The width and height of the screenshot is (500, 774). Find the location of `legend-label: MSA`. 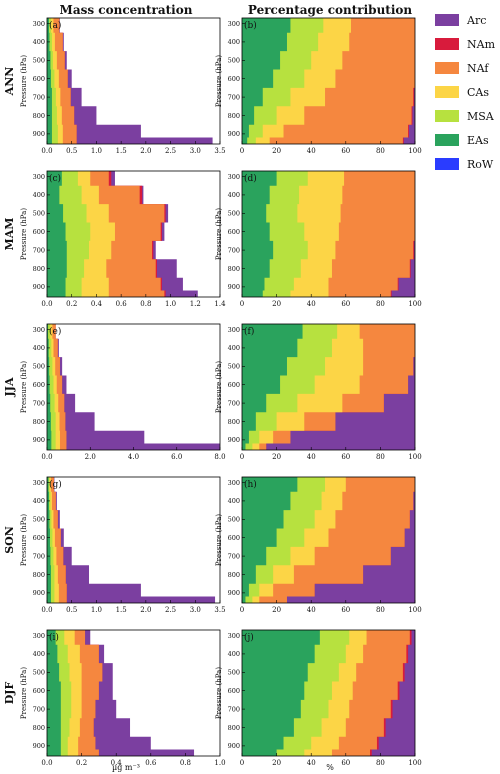

legend-label: MSA is located at coordinates (480, 116).